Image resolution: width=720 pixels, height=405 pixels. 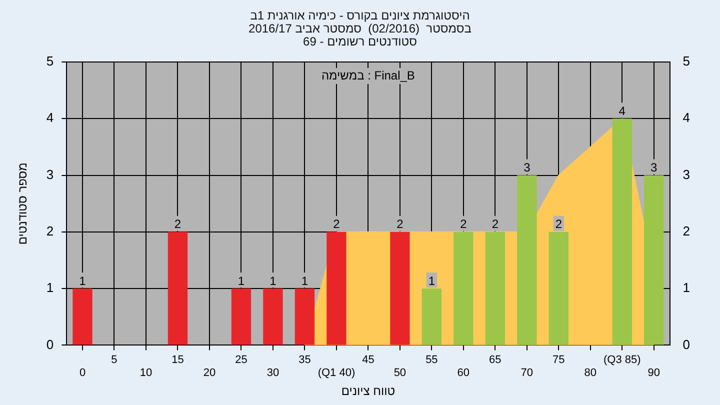 I want to click on y2-tick-label: 2, so click(x=686, y=231).